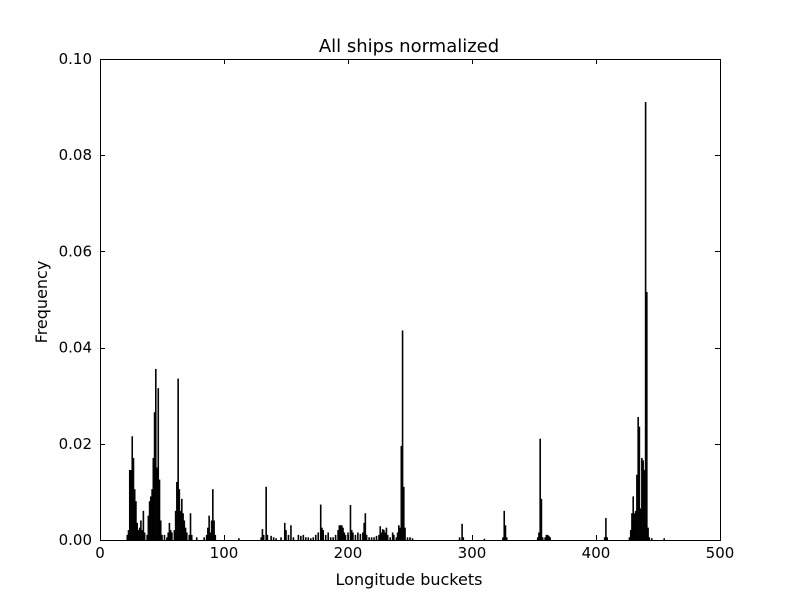 This screenshot has height=600, width=800. I want to click on y-tick-label-4: 0.08, so click(75, 155).